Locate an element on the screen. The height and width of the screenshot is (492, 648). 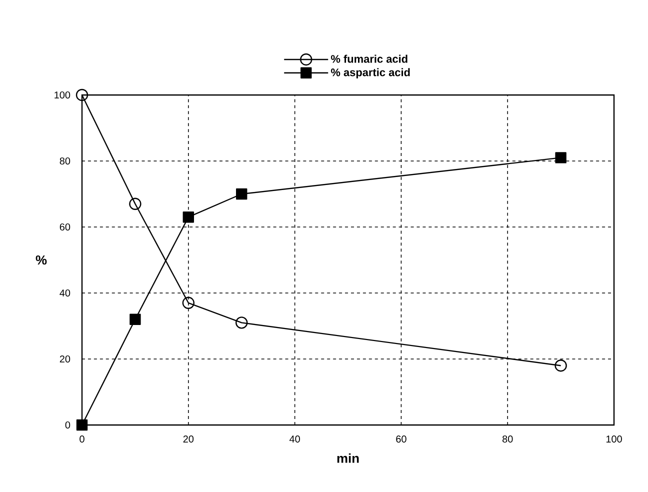
y-tick-label: 0 is located at coordinates (67, 425).